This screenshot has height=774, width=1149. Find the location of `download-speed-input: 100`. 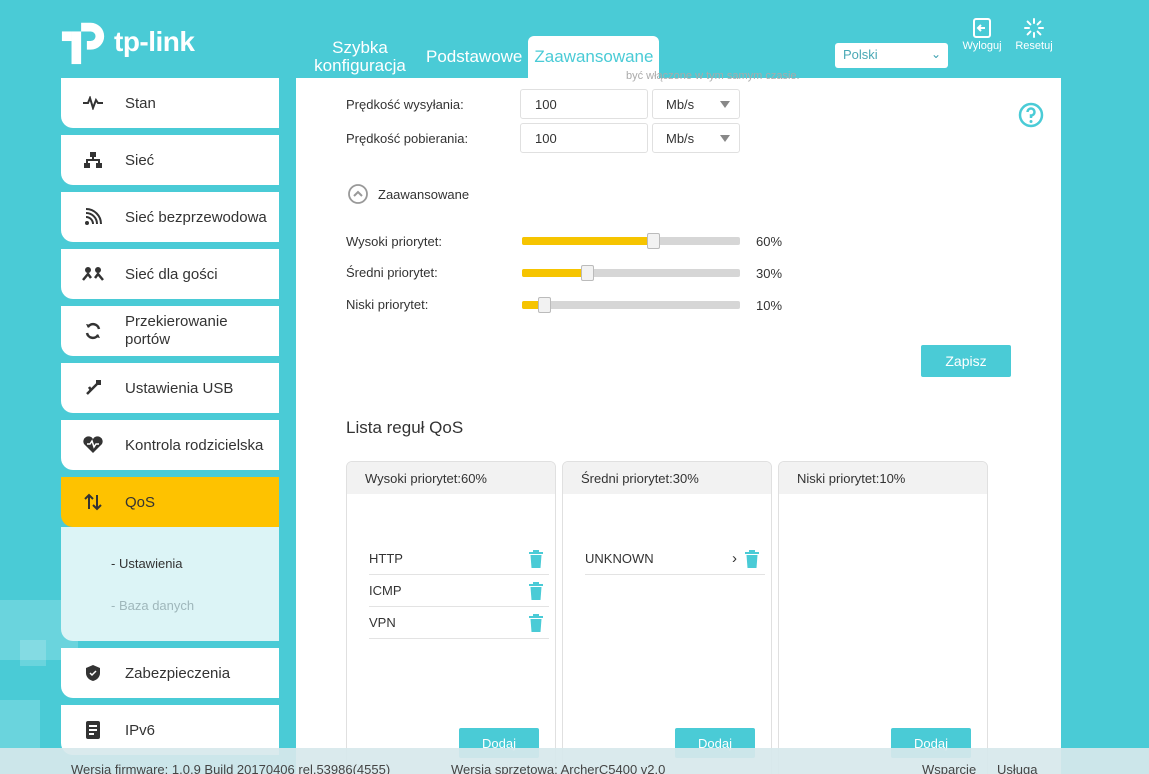

download-speed-input: 100 is located at coordinates (584, 138).